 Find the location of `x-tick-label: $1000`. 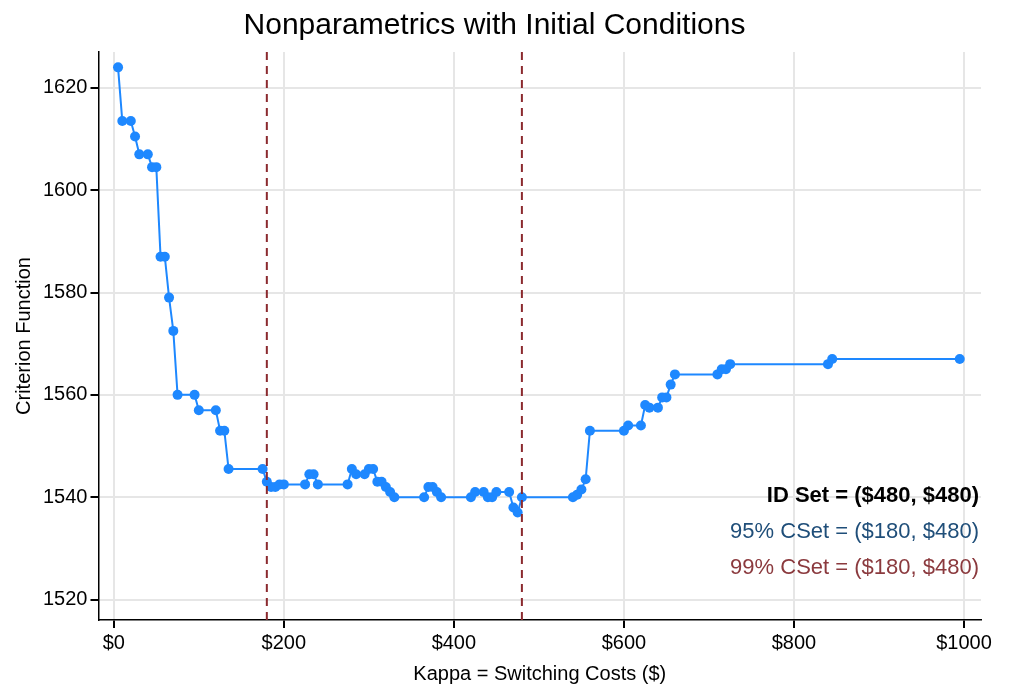

x-tick-label: $1000 is located at coordinates (964, 641).